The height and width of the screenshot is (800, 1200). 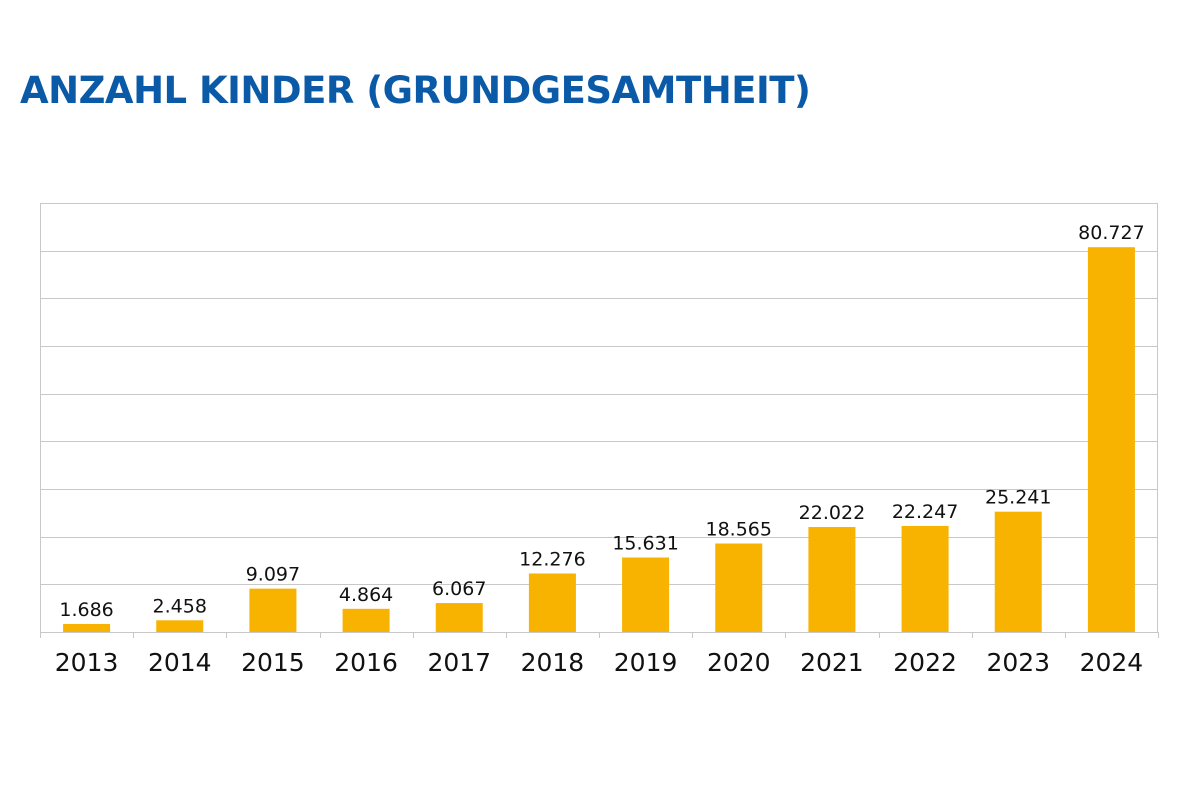 What do you see at coordinates (1112, 662) in the screenshot?
I see `x-tick-2024: 2024` at bounding box center [1112, 662].